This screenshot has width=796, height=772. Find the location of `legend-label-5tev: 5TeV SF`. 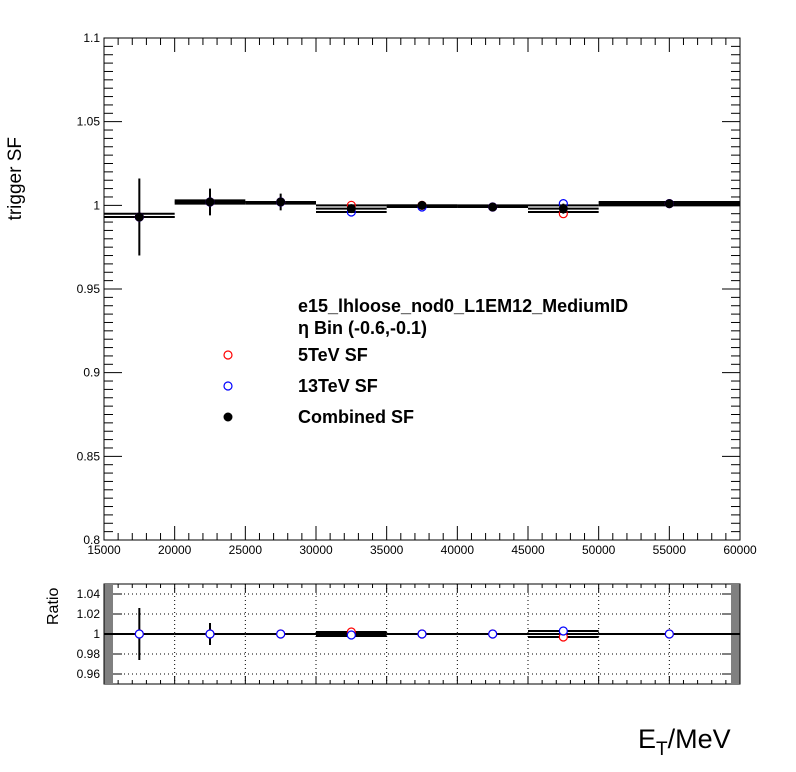

legend-label-5tev: 5TeV SF is located at coordinates (333, 355).